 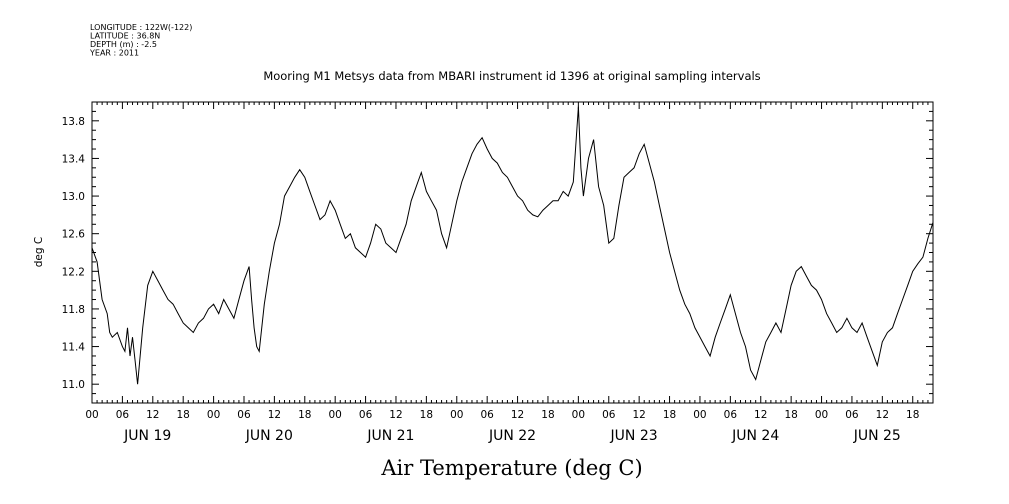 What do you see at coordinates (512, 436) in the screenshot?
I see `day-label: JUN 22` at bounding box center [512, 436].